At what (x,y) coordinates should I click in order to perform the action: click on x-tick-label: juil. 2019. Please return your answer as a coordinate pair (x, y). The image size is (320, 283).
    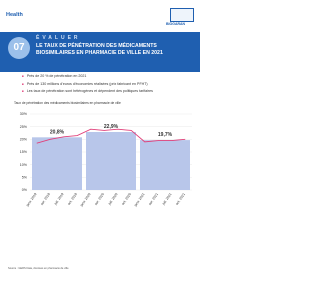
    Looking at the image, I should click on (59, 199).